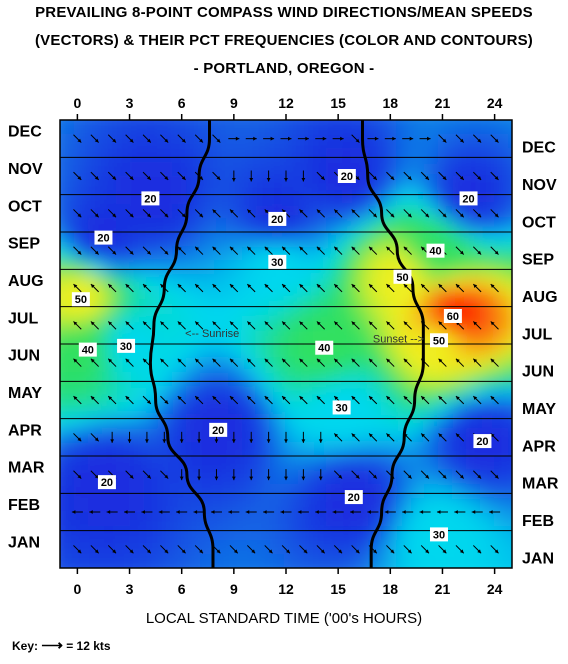 The width and height of the screenshot is (568, 664). What do you see at coordinates (218, 429) in the screenshot?
I see `contour-label: 20` at bounding box center [218, 429].